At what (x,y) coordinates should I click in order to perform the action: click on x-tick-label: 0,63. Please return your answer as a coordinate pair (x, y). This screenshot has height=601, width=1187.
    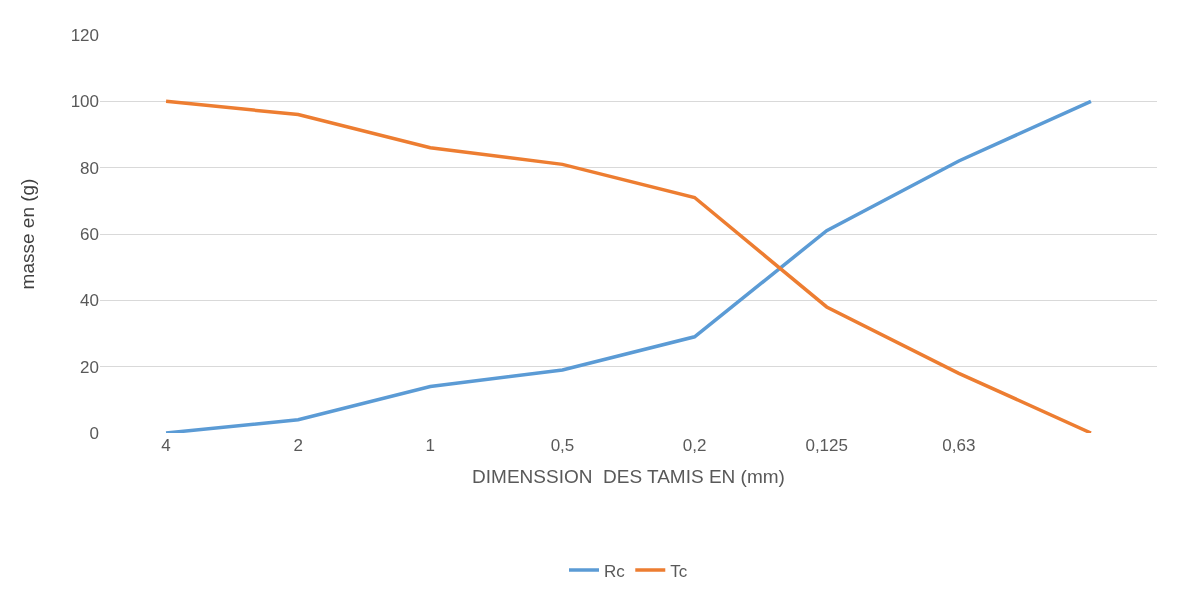
    Looking at the image, I should click on (959, 445).